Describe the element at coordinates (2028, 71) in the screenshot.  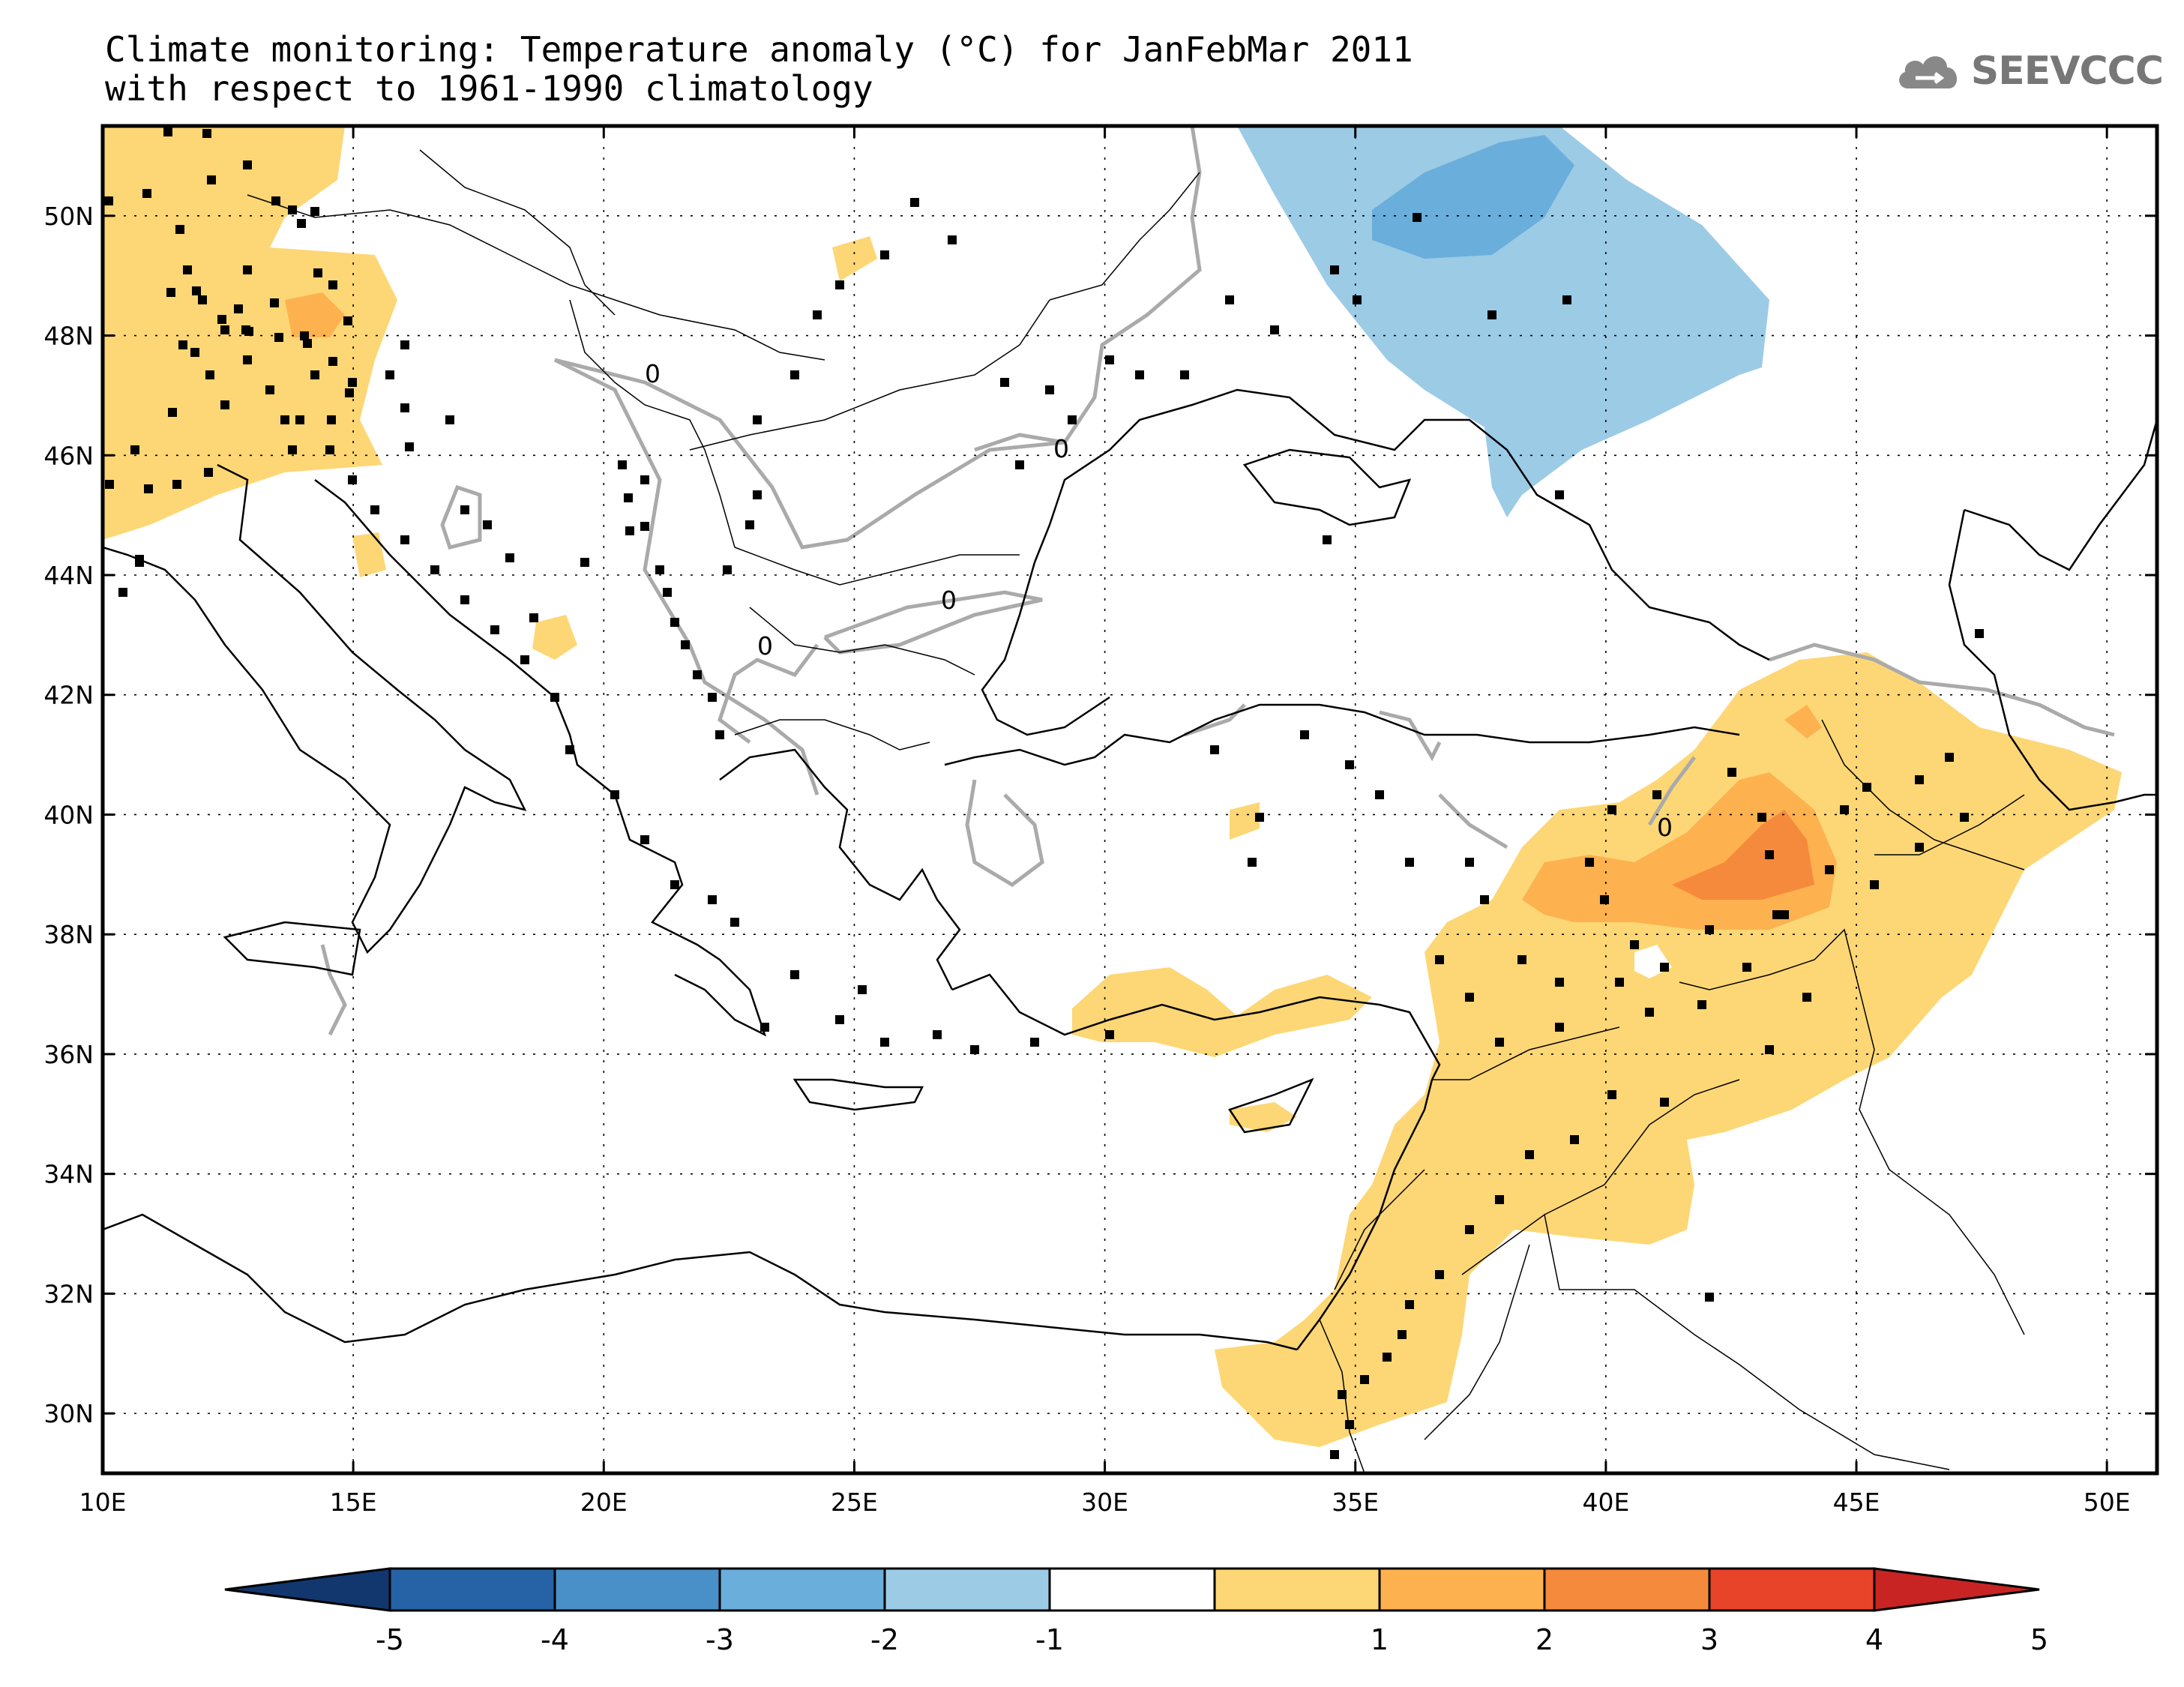
I see `seevccc-logo: SEEVCCC` at that location.